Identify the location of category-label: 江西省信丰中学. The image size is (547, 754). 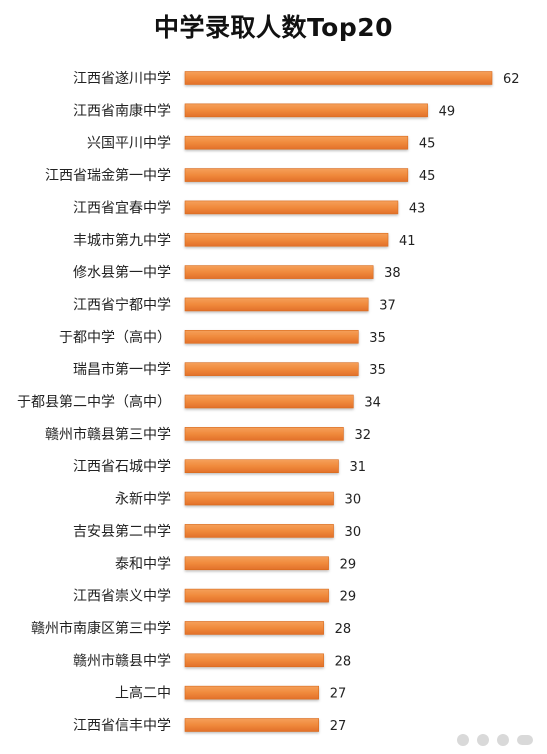
(122, 726).